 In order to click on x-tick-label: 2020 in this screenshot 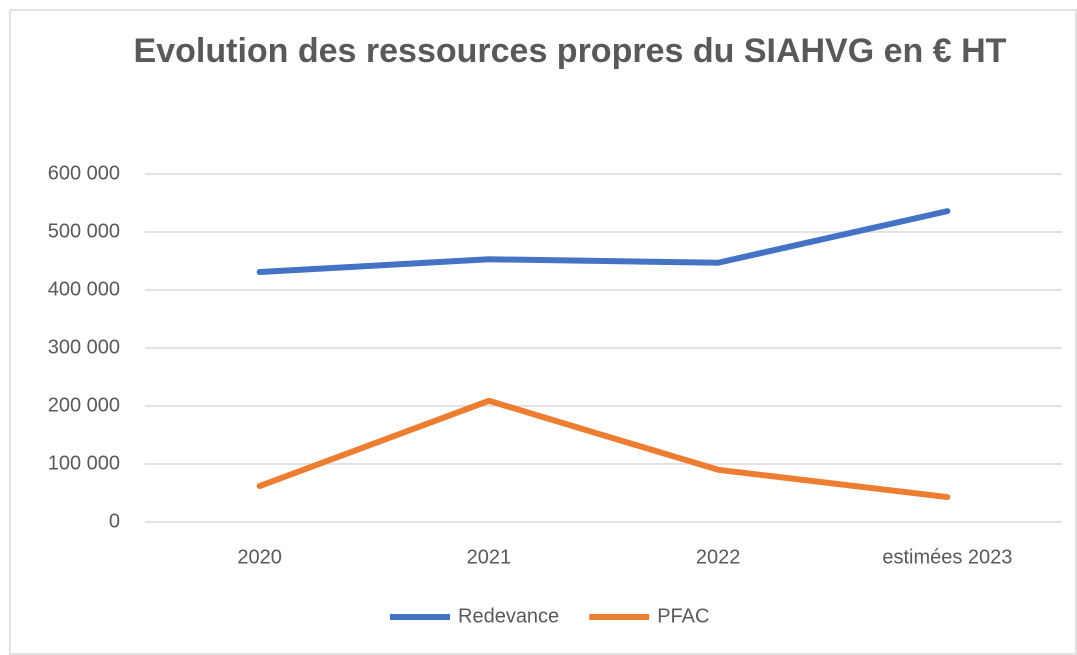, I will do `click(259, 557)`.